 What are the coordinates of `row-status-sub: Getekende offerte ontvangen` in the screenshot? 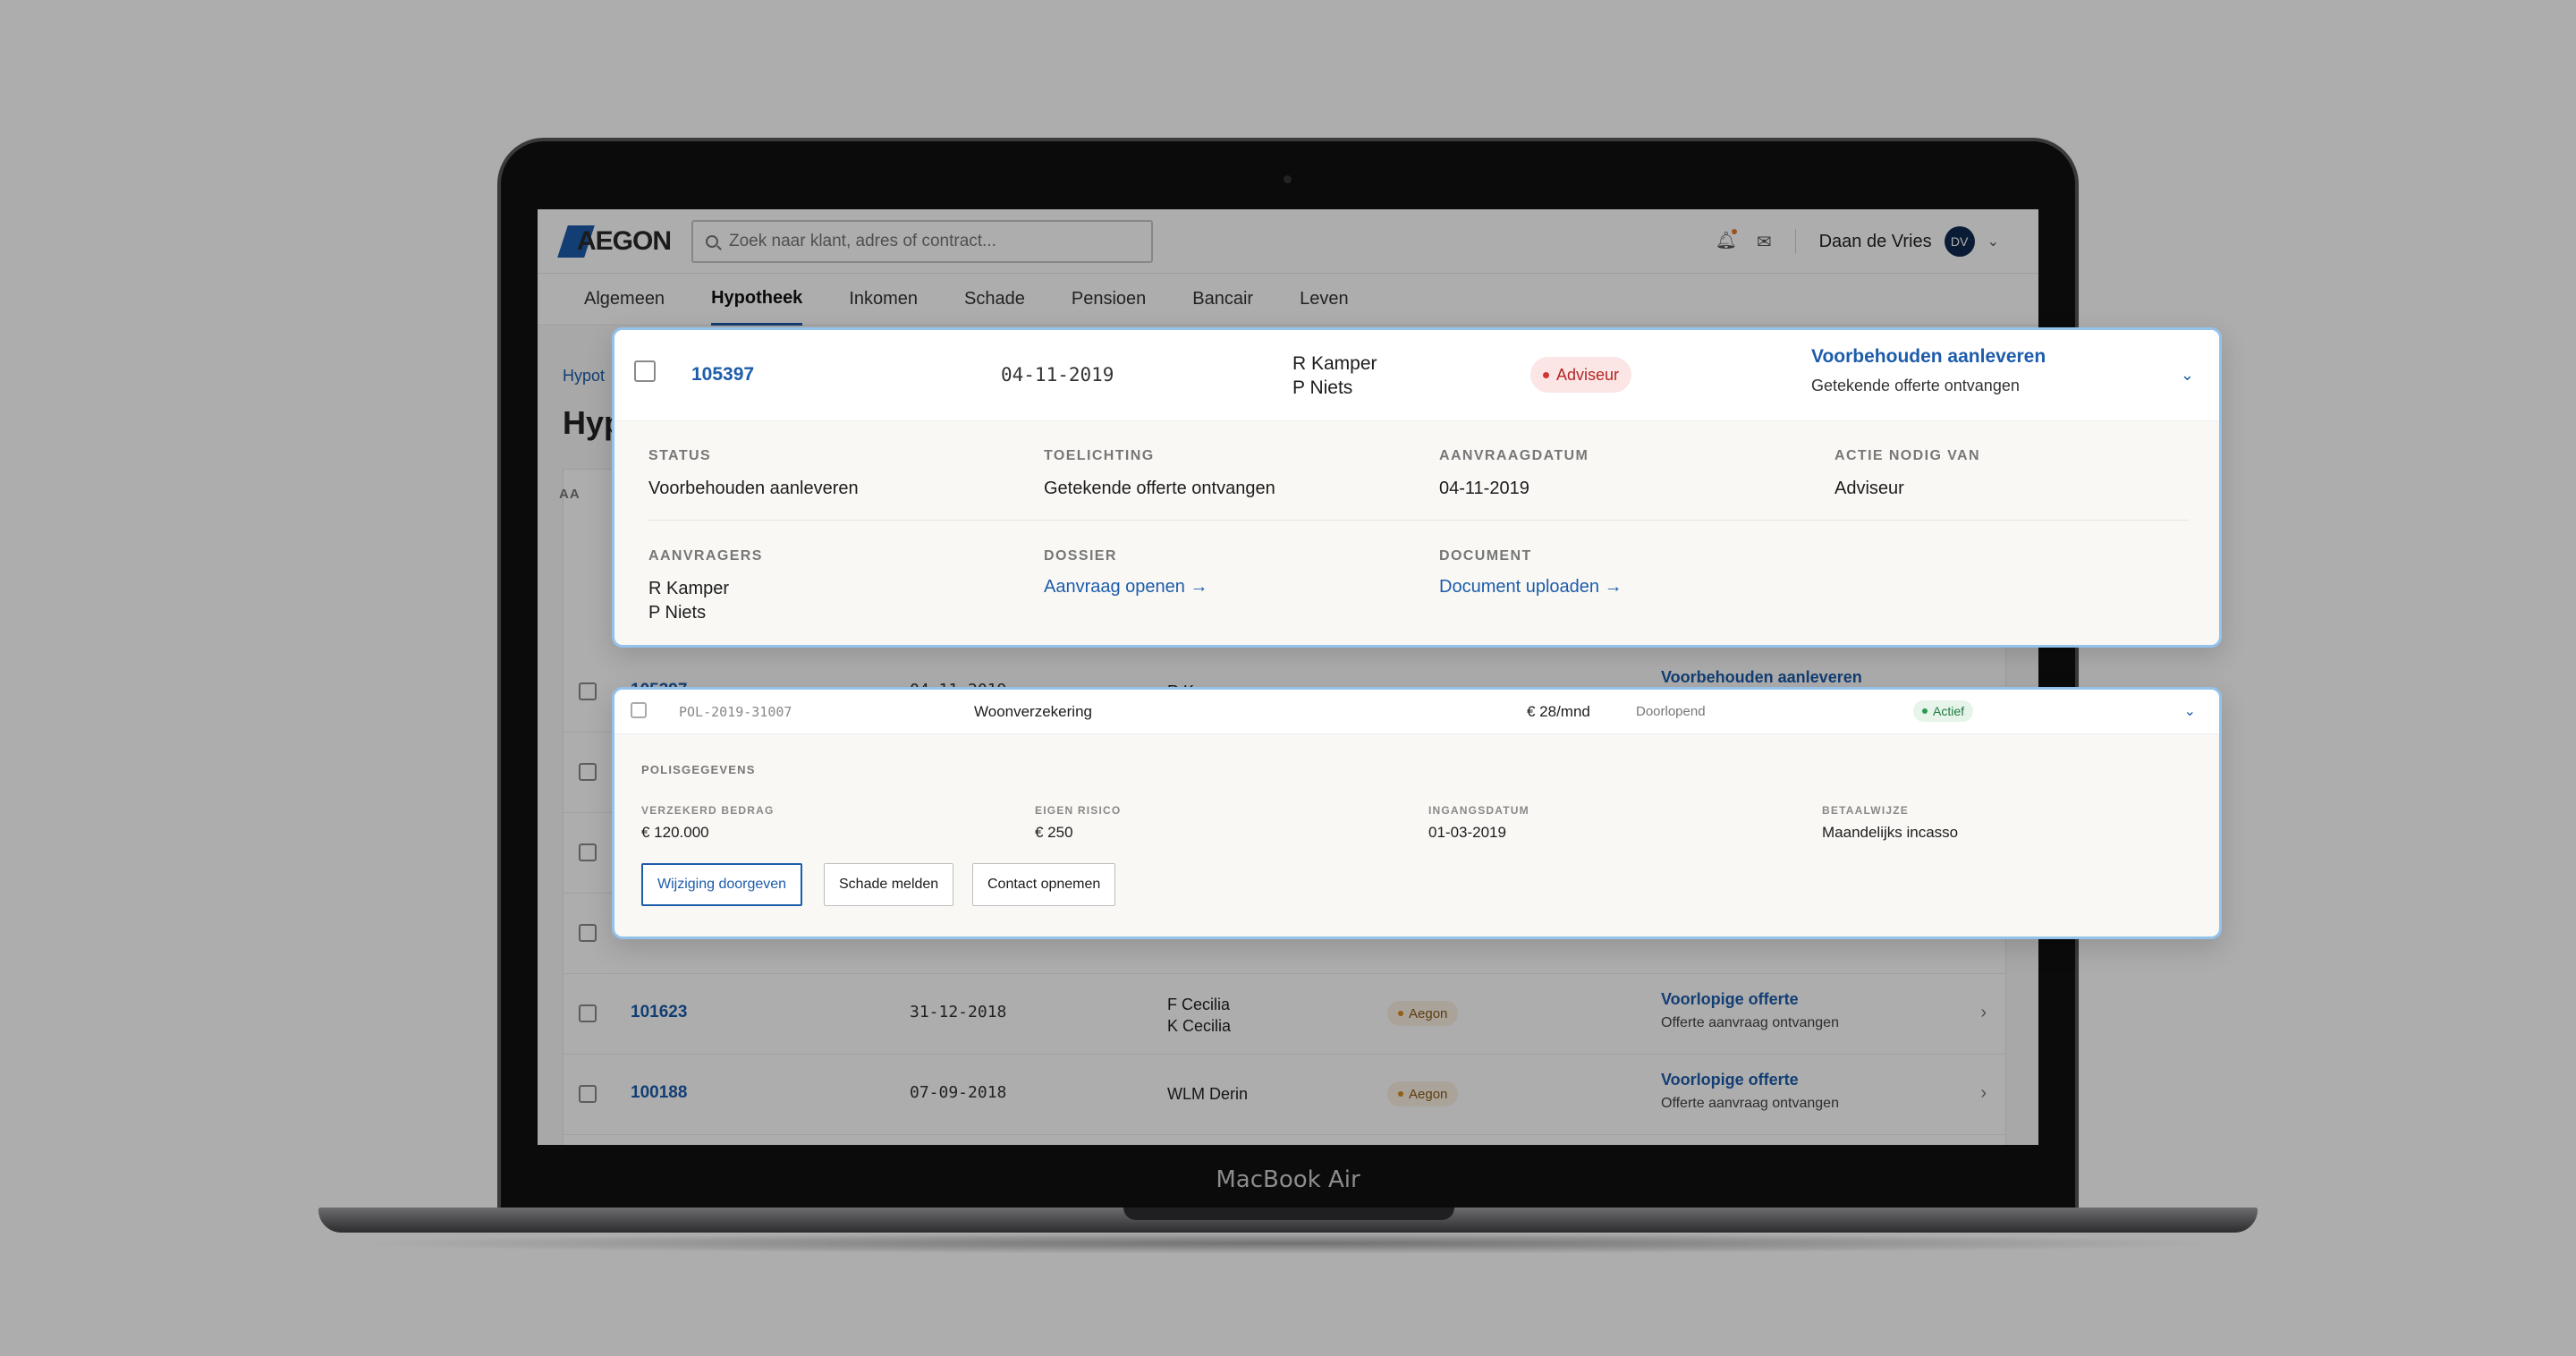 It's located at (1915, 386).